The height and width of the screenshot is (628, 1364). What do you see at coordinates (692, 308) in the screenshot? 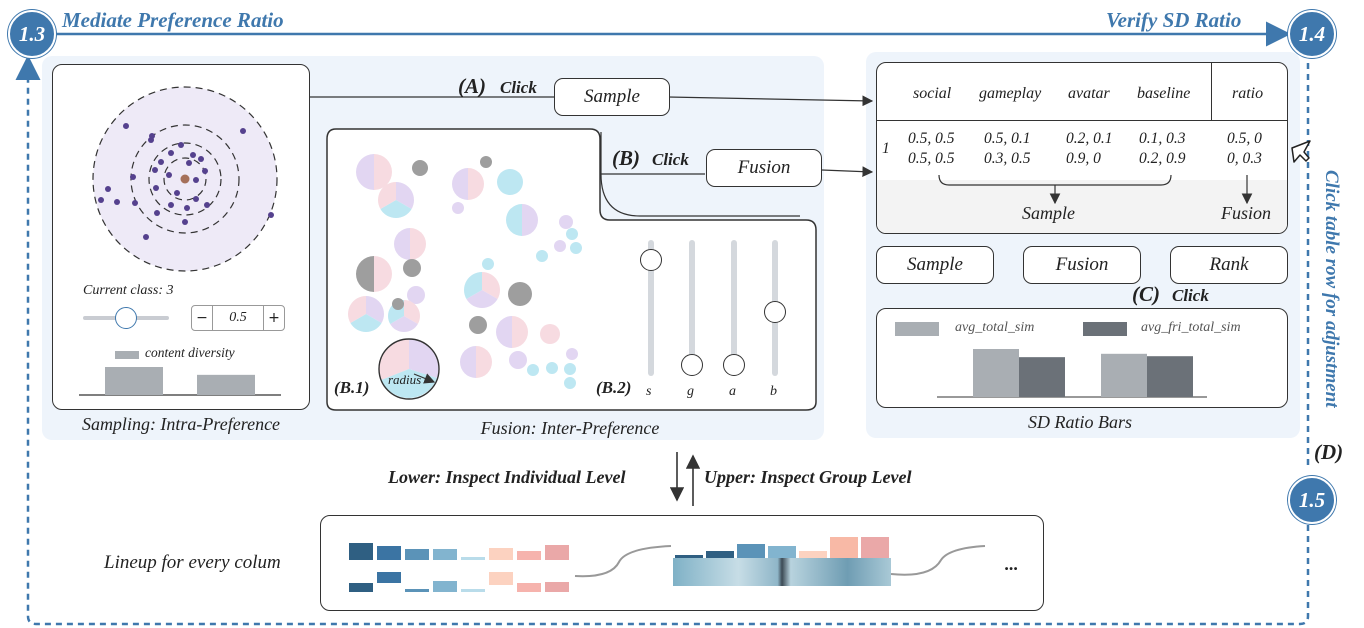
I see `slider-track-g` at bounding box center [692, 308].